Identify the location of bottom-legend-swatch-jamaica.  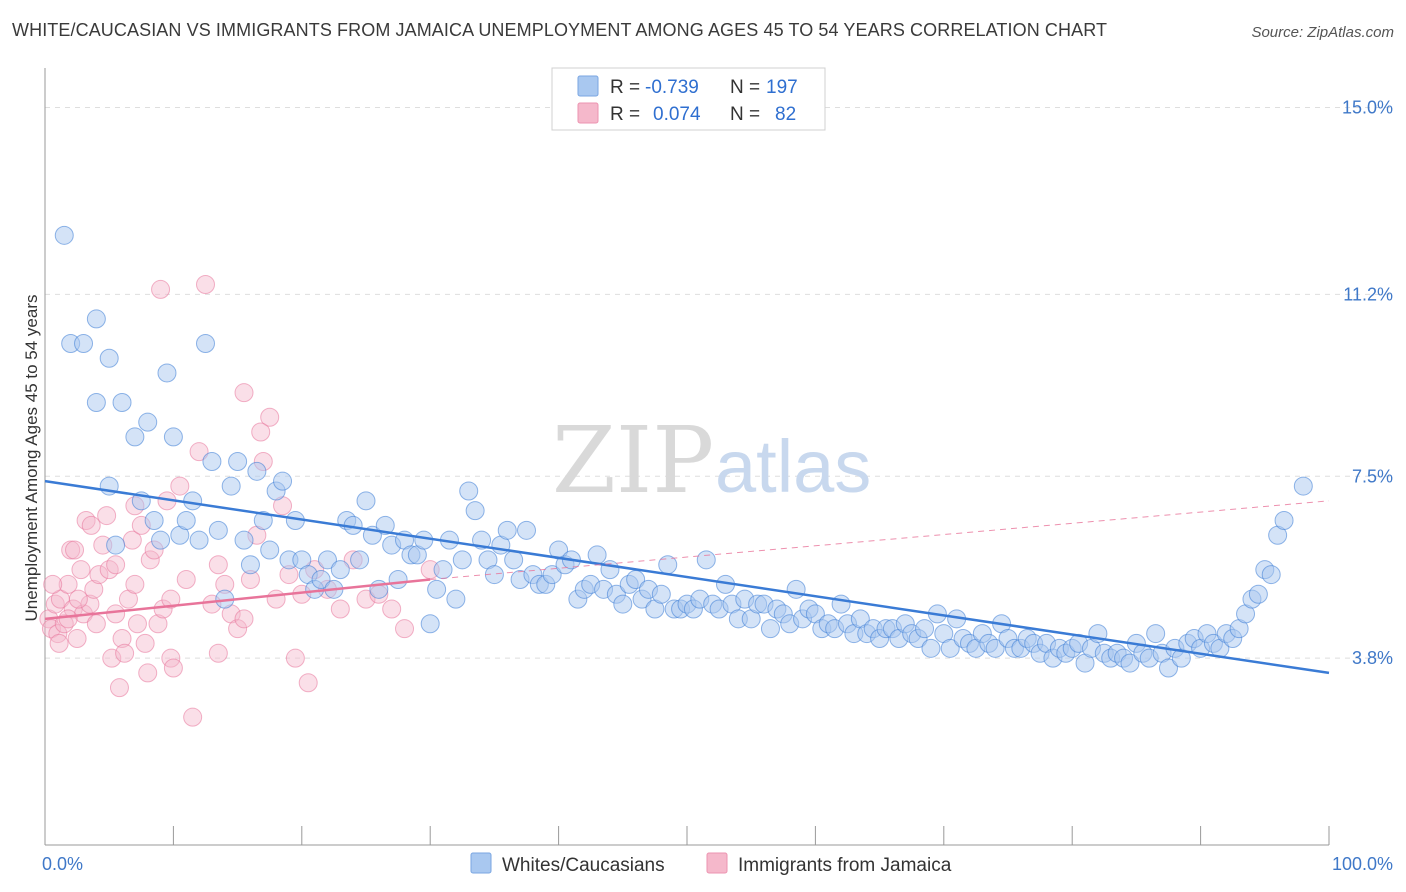
(717, 863).